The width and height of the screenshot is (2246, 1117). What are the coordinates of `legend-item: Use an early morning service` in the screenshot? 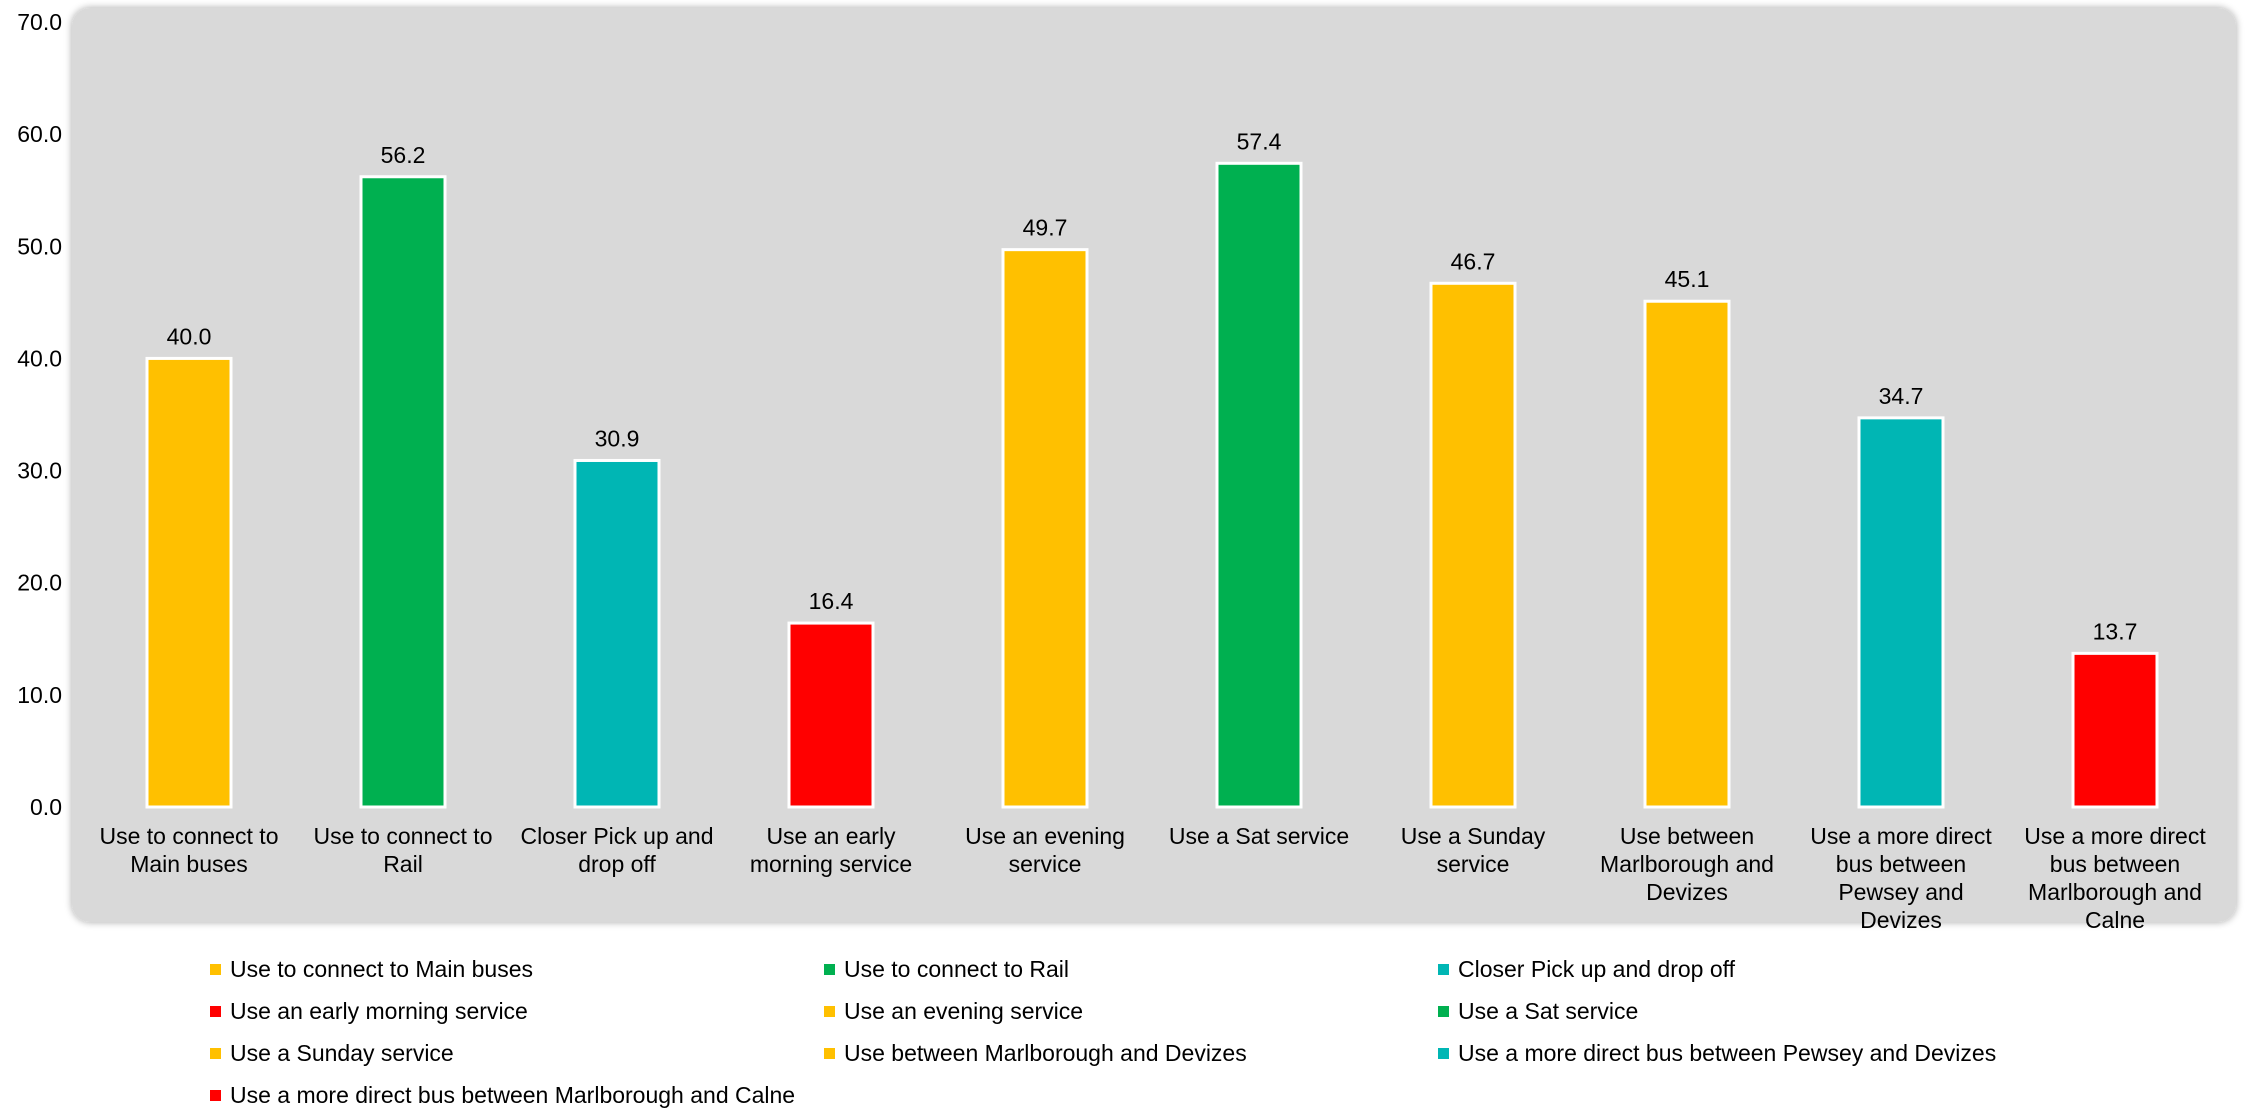 It's located at (517, 1011).